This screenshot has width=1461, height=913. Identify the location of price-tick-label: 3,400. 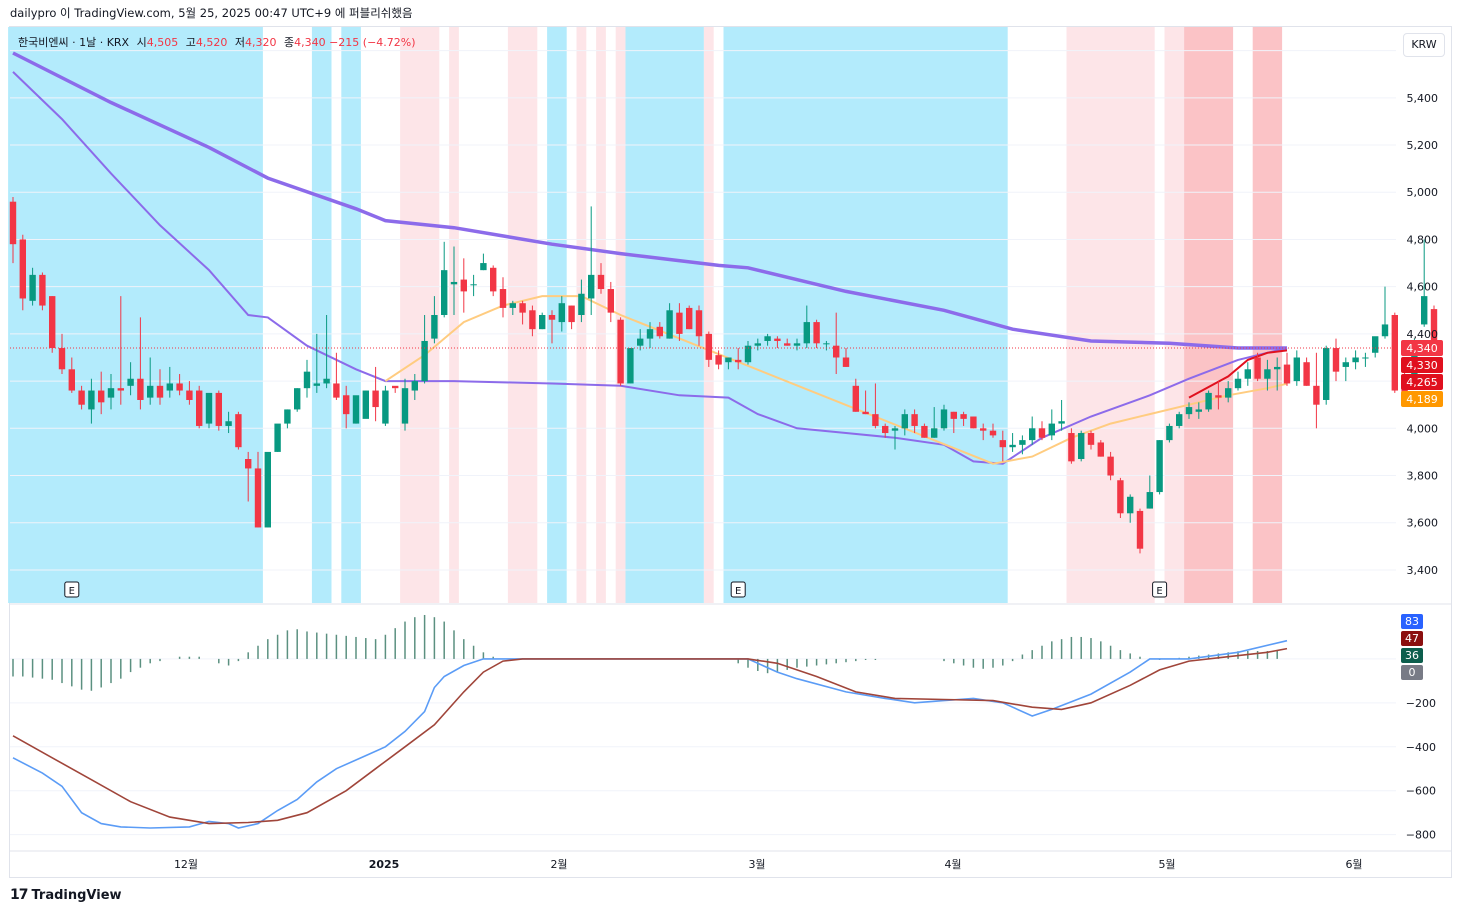
(1423, 570).